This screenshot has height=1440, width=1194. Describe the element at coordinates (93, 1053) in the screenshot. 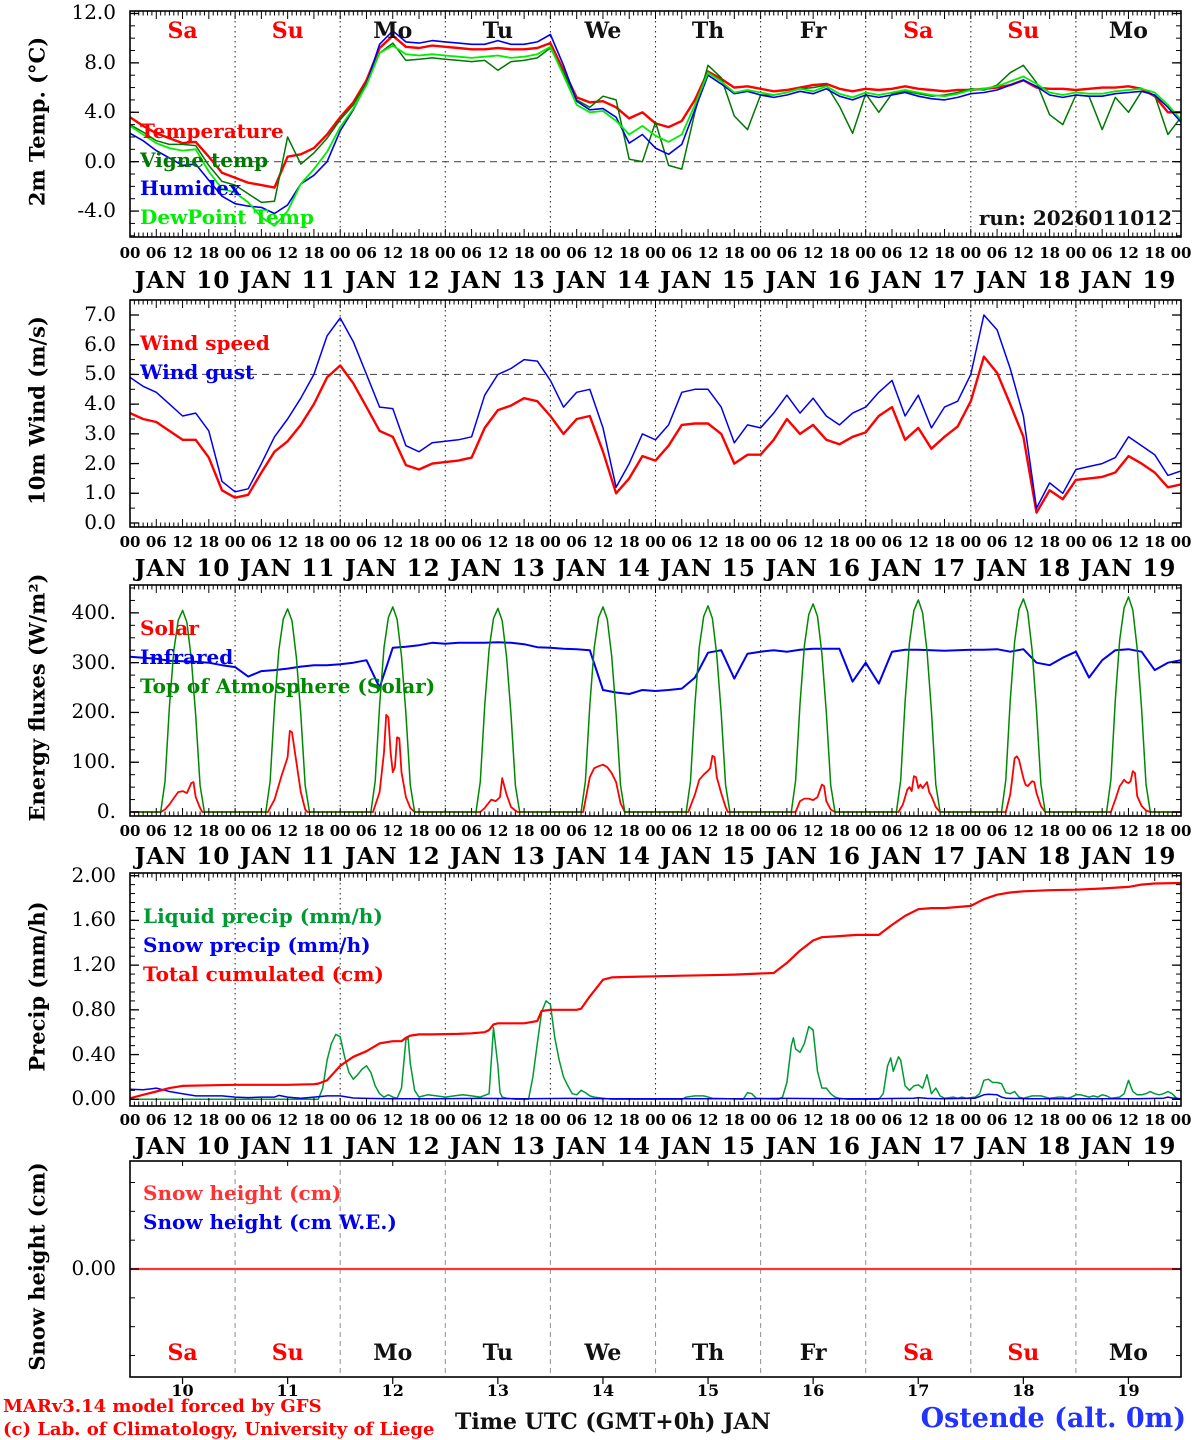

I see `y-tick-label: 0.40` at that location.